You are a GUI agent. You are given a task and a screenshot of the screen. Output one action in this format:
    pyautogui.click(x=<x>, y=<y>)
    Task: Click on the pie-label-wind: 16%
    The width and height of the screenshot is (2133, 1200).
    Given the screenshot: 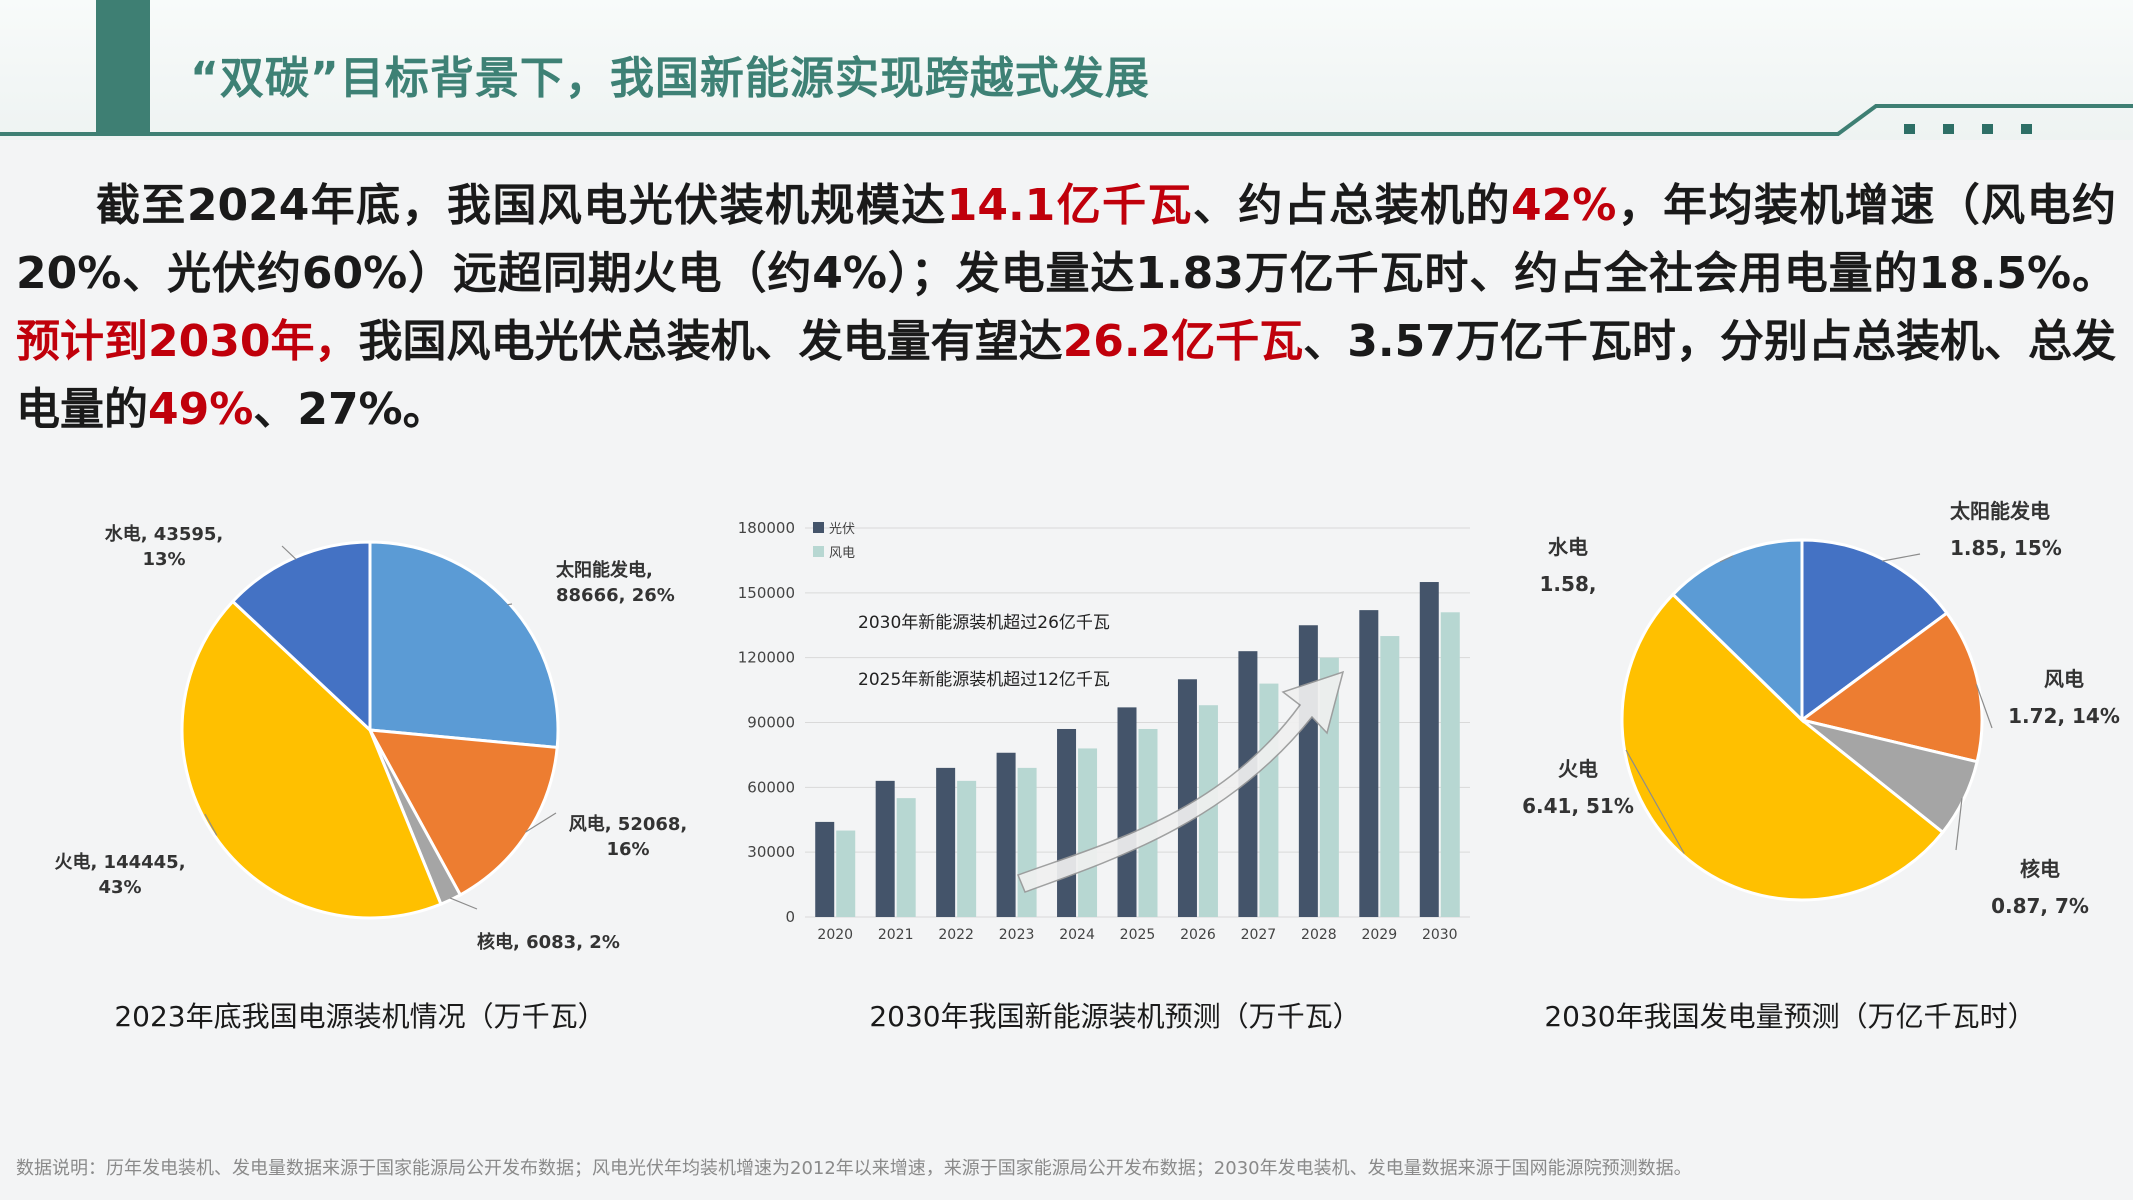 What is the action you would take?
    pyautogui.click(x=627, y=849)
    